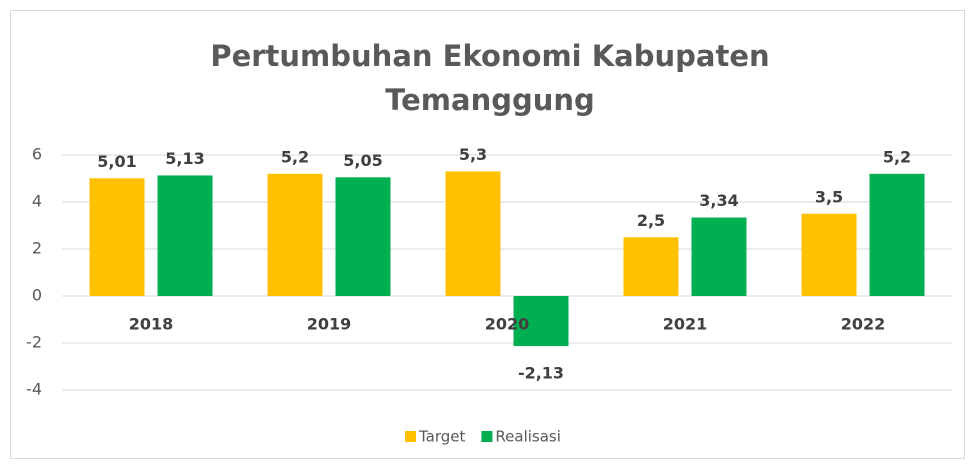  Describe the element at coordinates (541, 373) in the screenshot. I see `data-label: -2,13` at that location.